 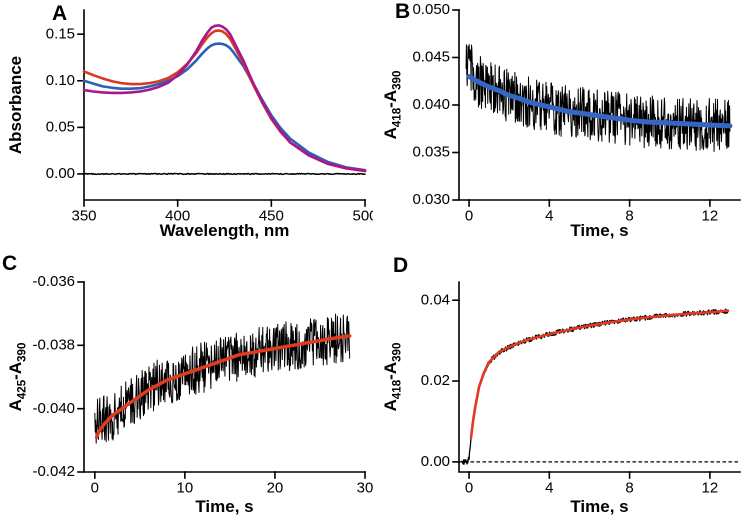 I want to click on x-axis-label-d: Time, s, so click(x=599, y=506).